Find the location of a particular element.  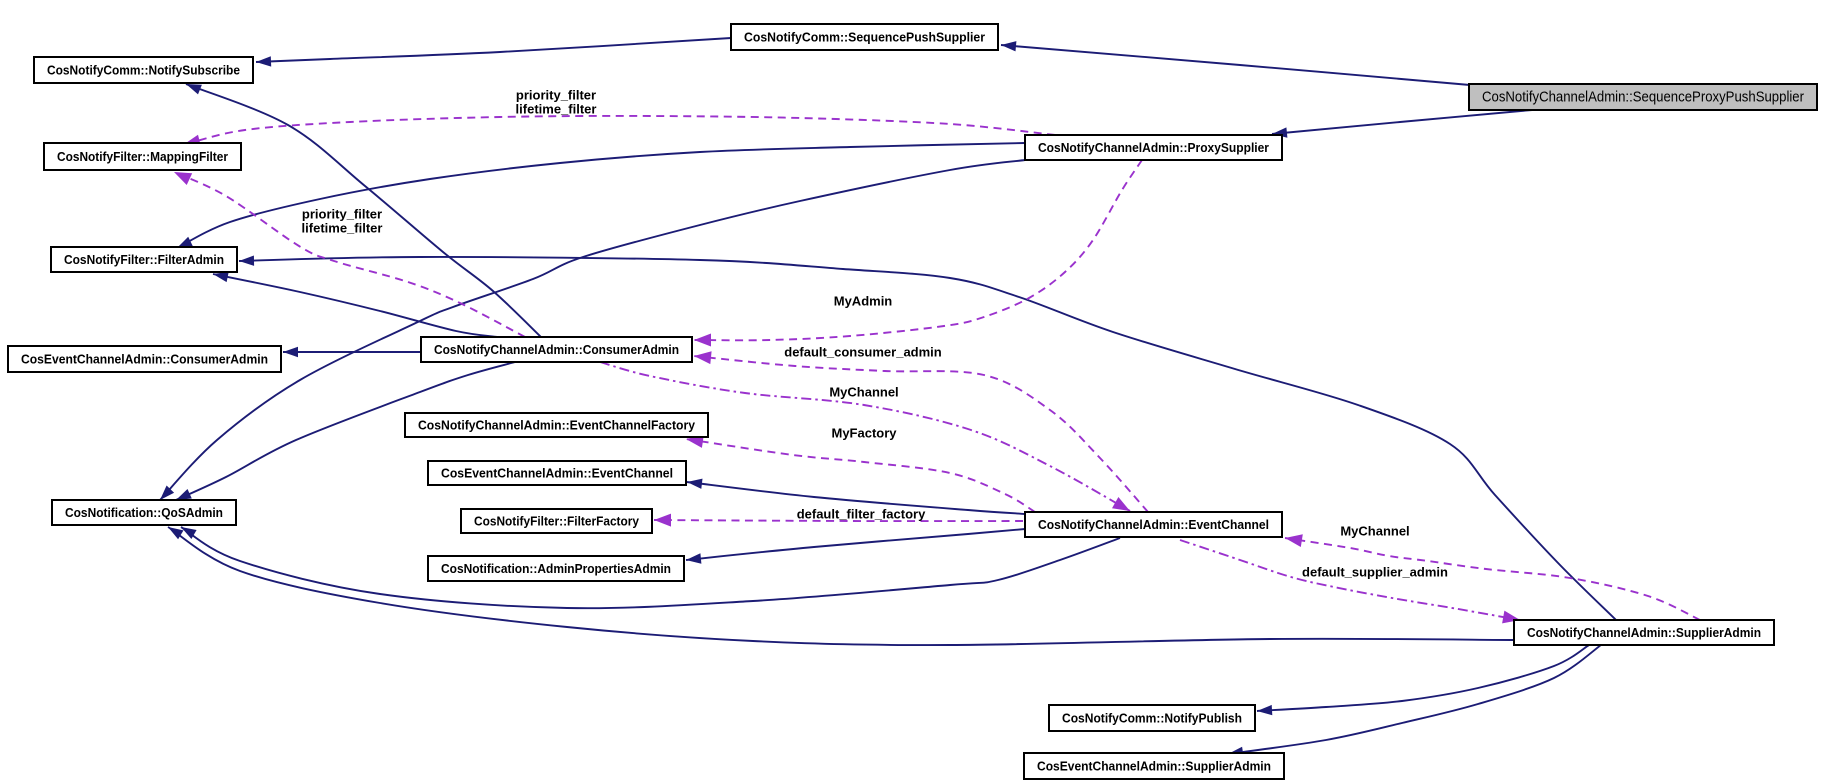

svg-text: default_filter_factory is located at coordinates (861, 514).